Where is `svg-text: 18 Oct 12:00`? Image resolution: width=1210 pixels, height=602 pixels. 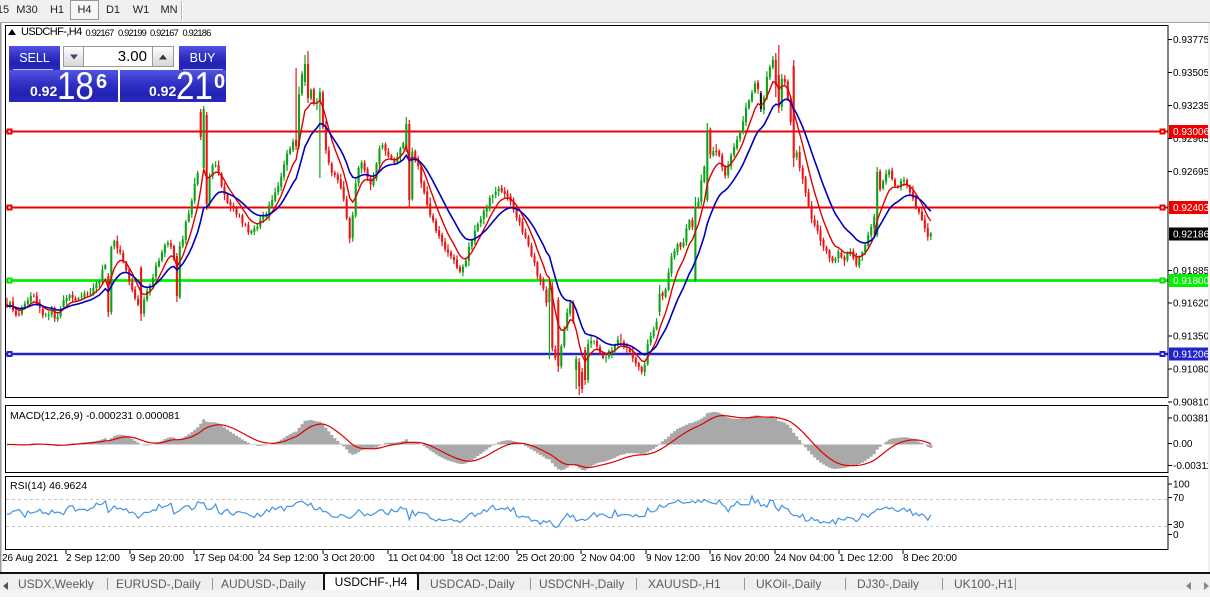 svg-text: 18 Oct 12:00 is located at coordinates (481, 558).